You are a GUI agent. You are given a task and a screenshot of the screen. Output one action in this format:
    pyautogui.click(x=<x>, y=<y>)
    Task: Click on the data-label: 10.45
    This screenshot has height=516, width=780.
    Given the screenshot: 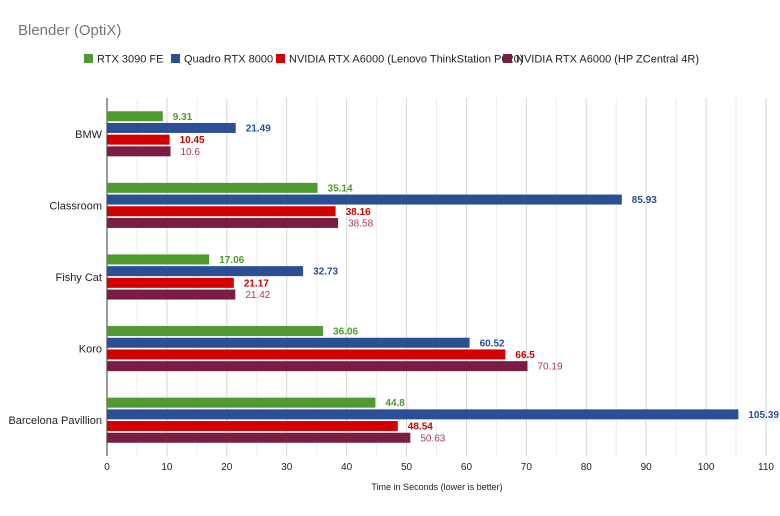 What is the action you would take?
    pyautogui.click(x=192, y=140)
    